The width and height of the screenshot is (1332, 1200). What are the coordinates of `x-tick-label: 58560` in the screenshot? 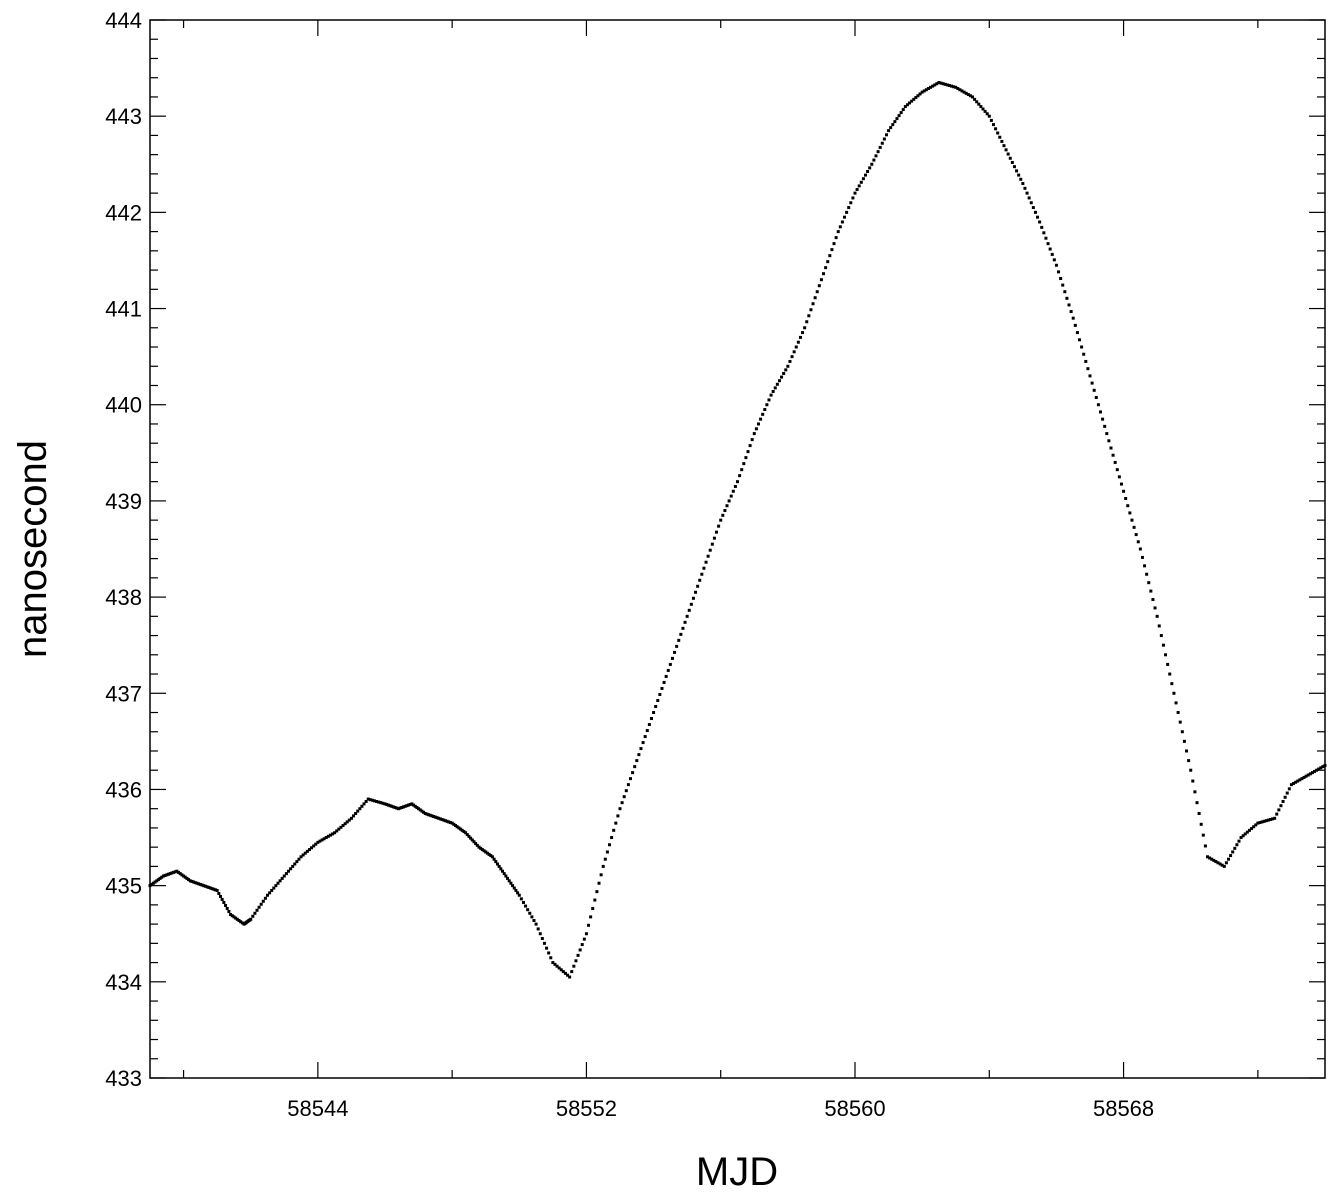 It's located at (854, 1108).